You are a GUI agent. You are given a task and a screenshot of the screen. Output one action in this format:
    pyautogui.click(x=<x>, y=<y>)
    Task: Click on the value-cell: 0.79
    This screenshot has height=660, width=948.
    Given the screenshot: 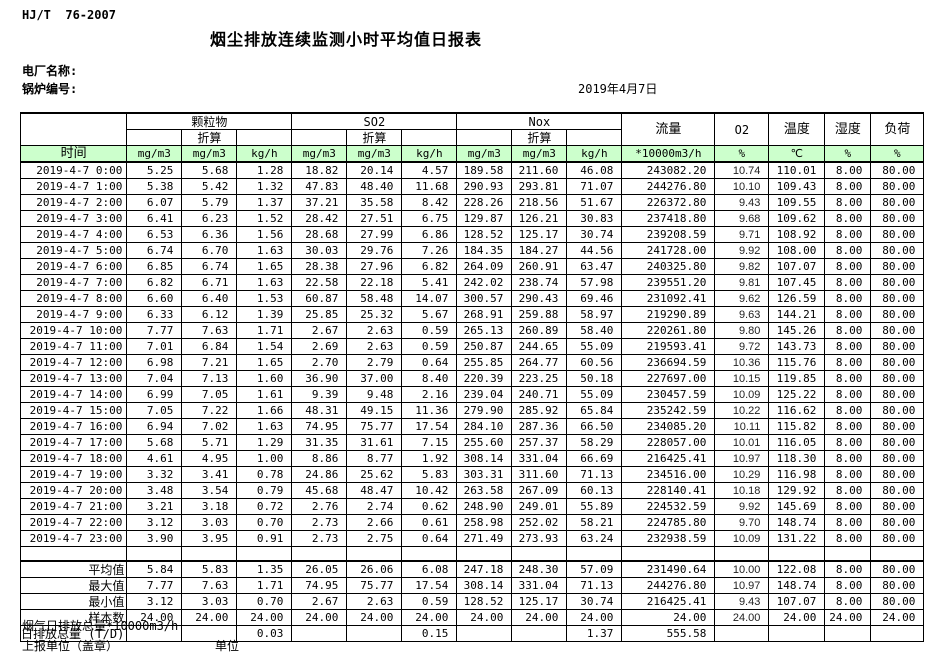 What is the action you would take?
    pyautogui.click(x=264, y=490)
    